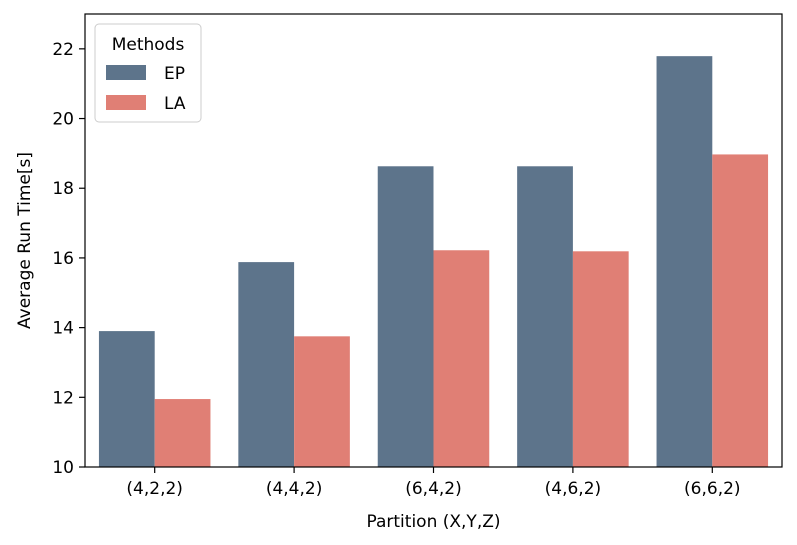 The width and height of the screenshot is (797, 545). Describe the element at coordinates (63, 189) in the screenshot. I see `y-tick-label: 18` at that location.